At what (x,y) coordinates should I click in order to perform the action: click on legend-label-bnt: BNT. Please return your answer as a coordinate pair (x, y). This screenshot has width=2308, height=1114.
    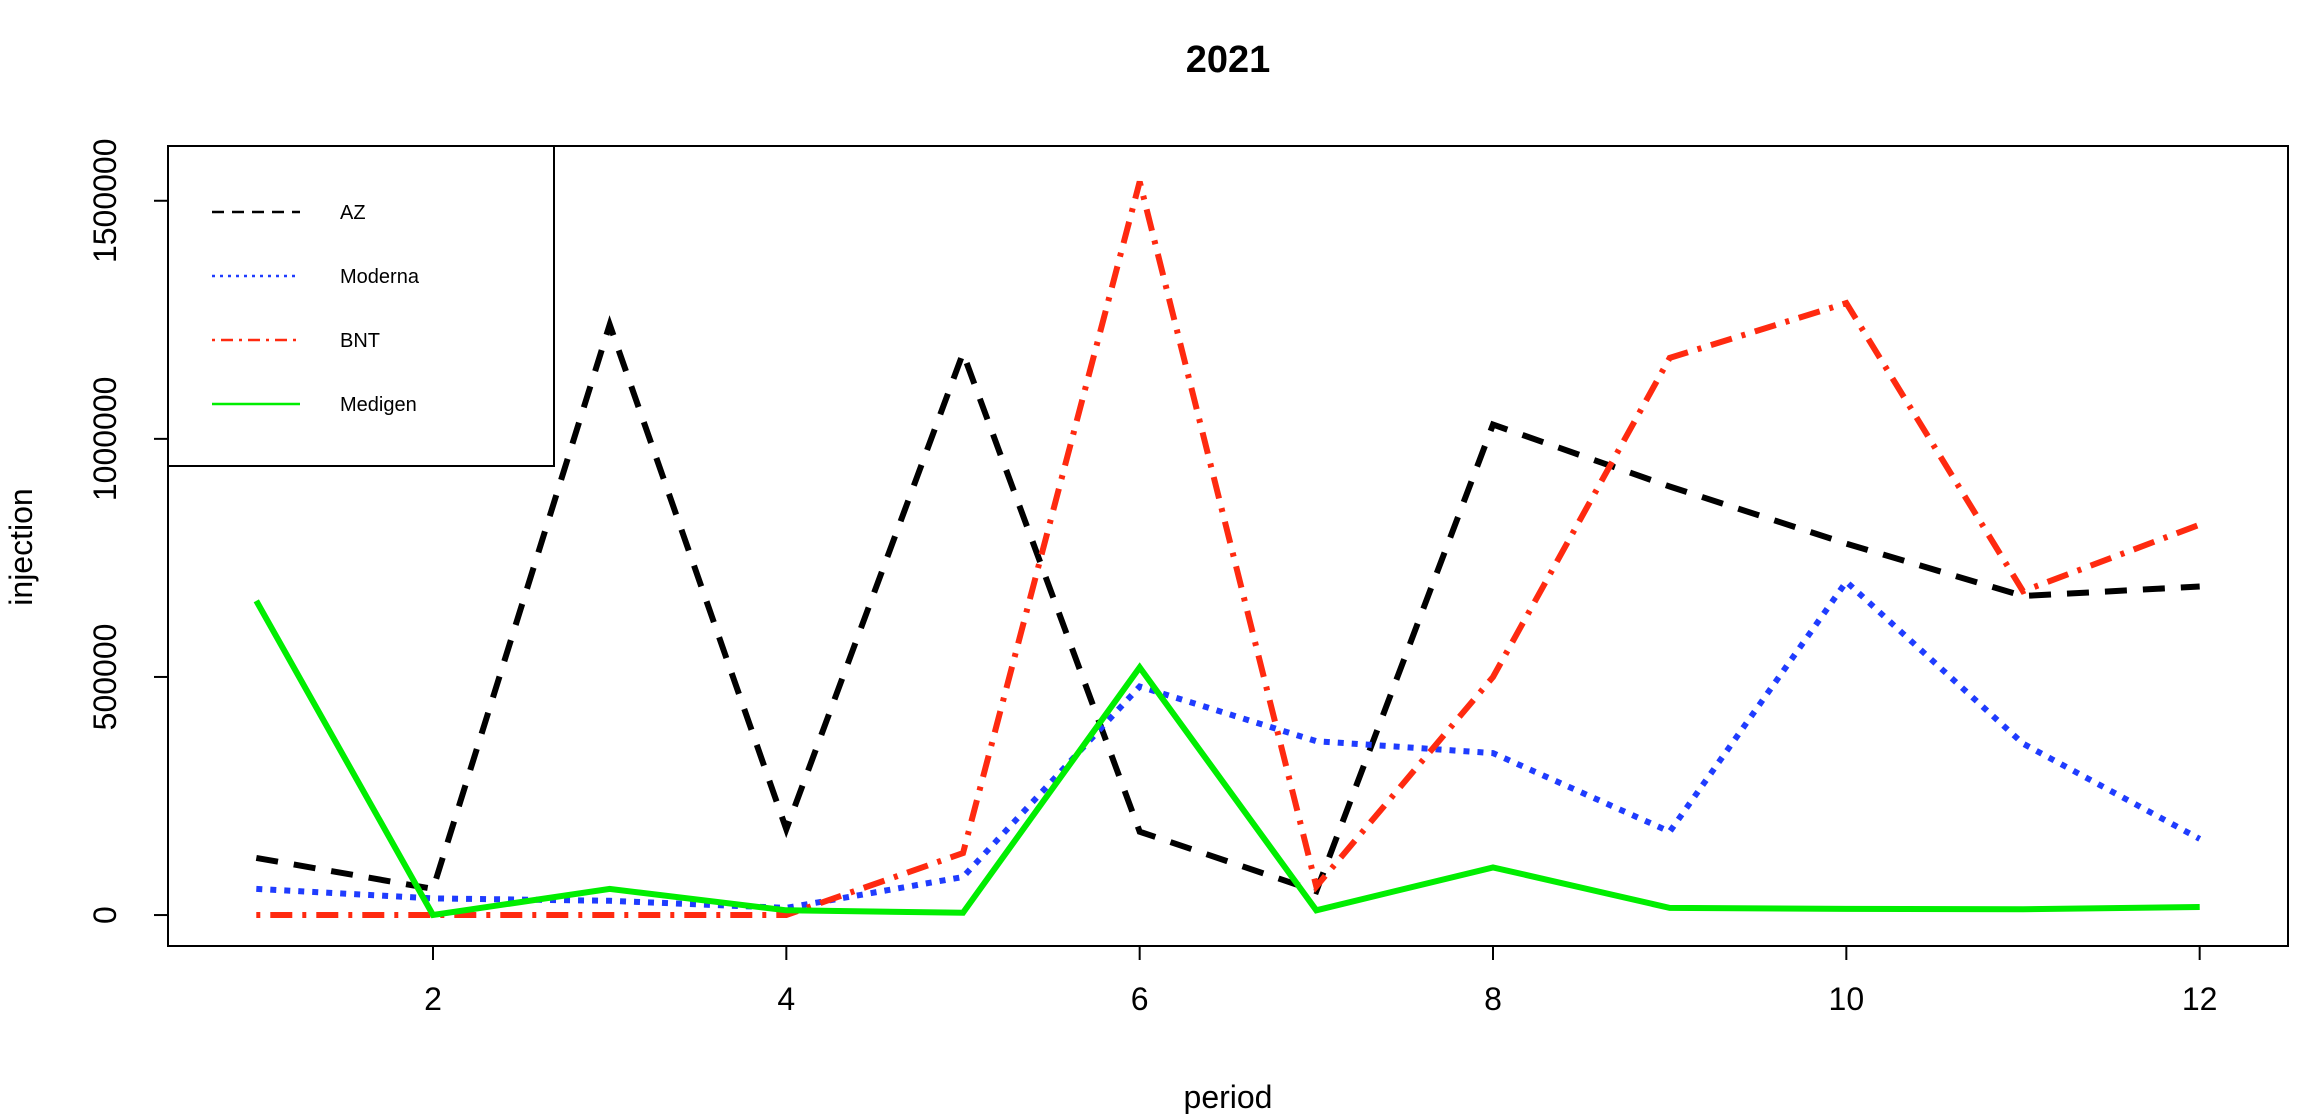
    Looking at the image, I should click on (360, 341).